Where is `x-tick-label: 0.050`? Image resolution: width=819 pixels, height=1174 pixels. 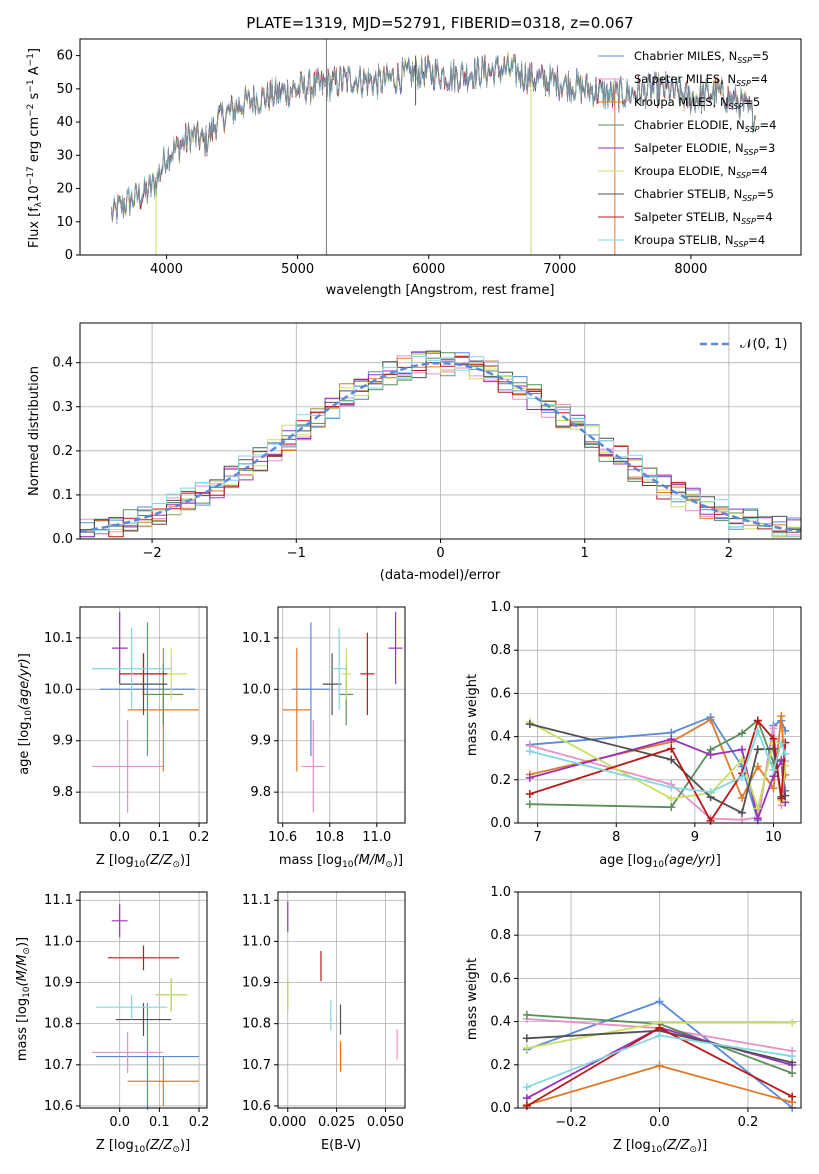 x-tick-label: 0.050 is located at coordinates (385, 1122).